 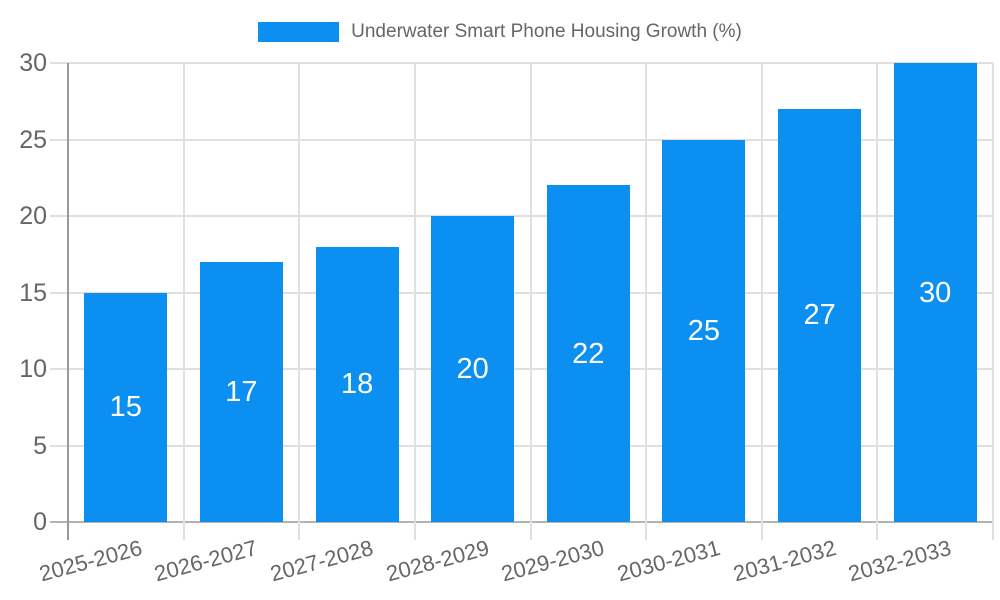 What do you see at coordinates (33, 216) in the screenshot?
I see `y-tick-label: 20` at bounding box center [33, 216].